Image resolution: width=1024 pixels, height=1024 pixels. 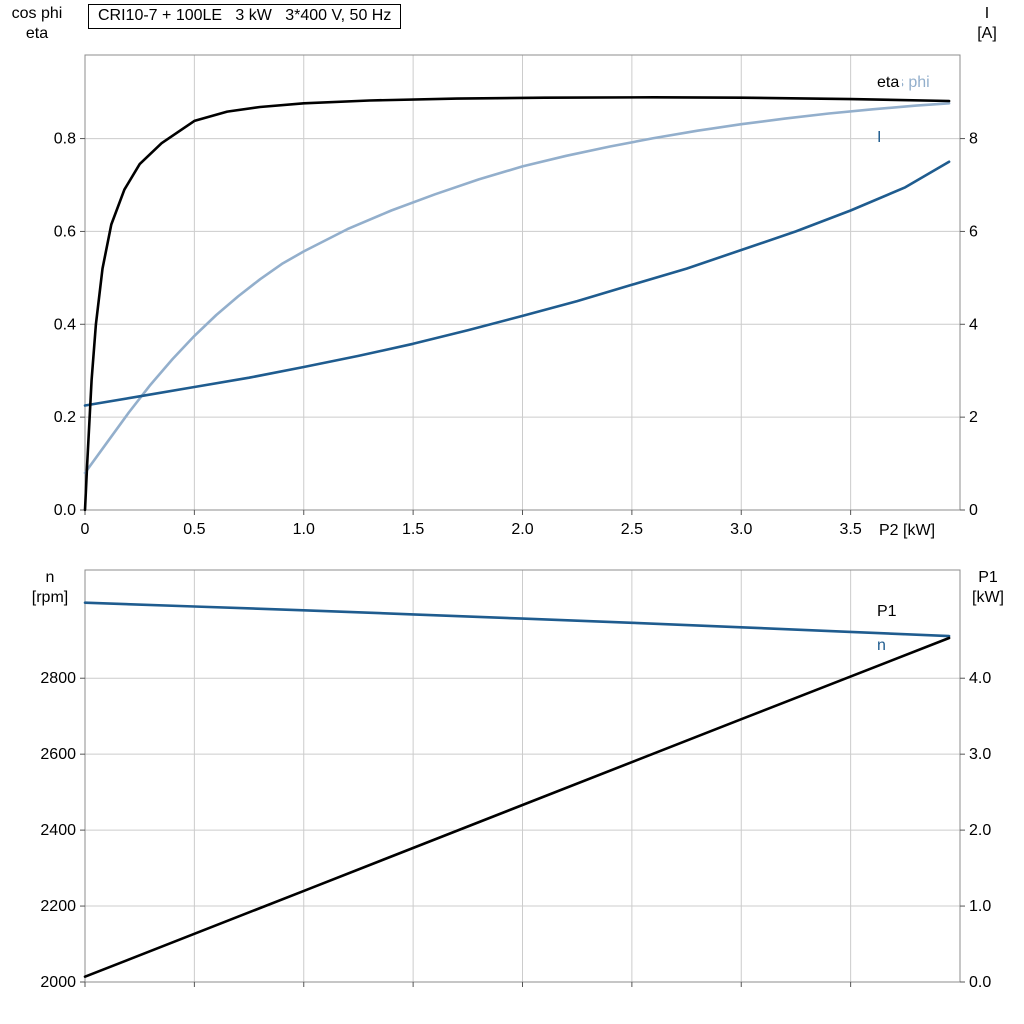 What do you see at coordinates (980, 678) in the screenshot?
I see `svg-text: 4.0` at bounding box center [980, 678].